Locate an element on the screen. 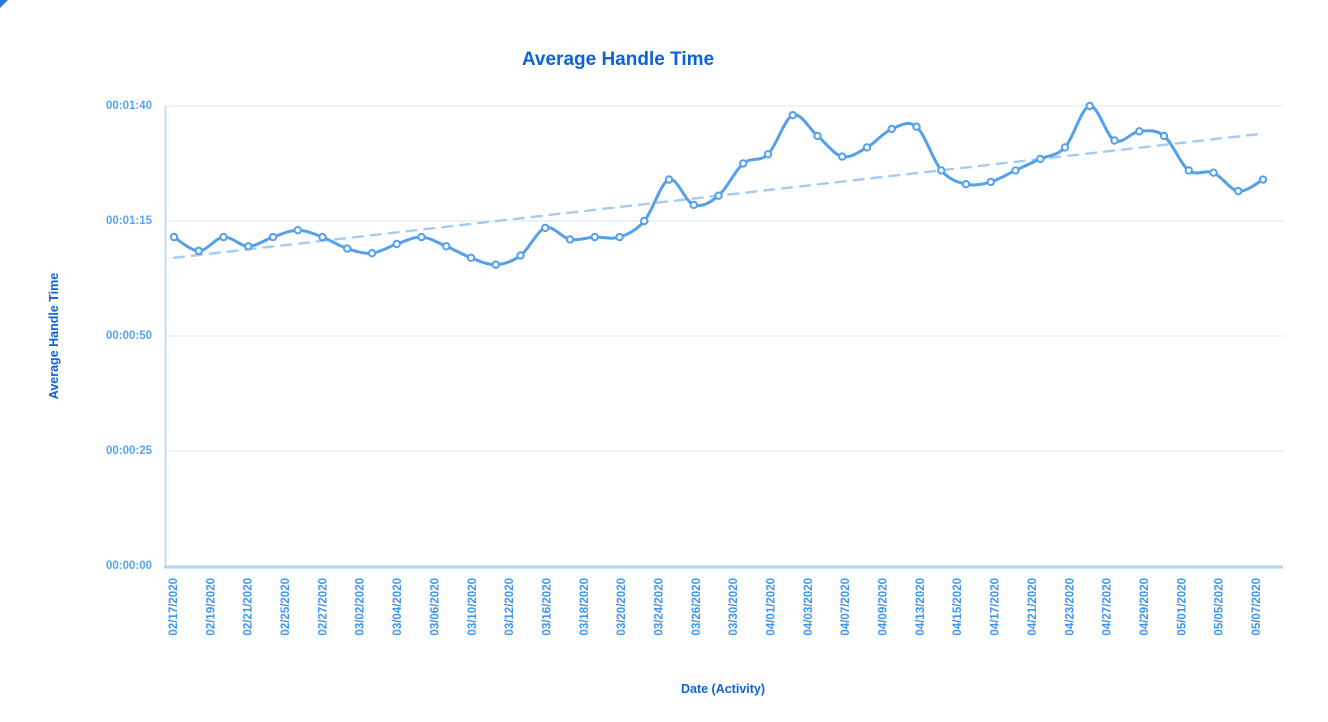 The width and height of the screenshot is (1328, 722). x-tick-label: 05/07/2020 is located at coordinates (1257, 607).